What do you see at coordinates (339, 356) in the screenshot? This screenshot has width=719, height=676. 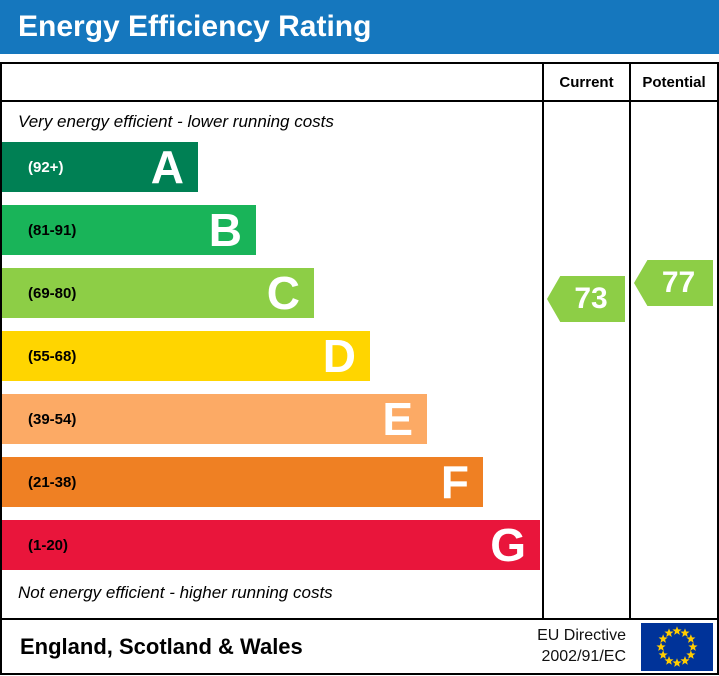 I see `band-letter: D` at bounding box center [339, 356].